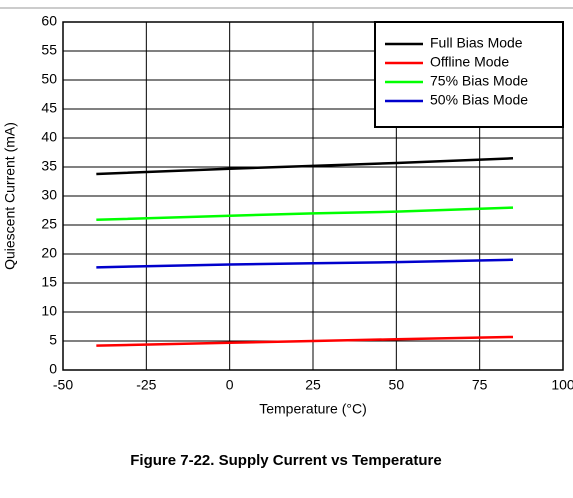  What do you see at coordinates (10, 196) in the screenshot?
I see `y-axis-label: Quiescent Current (mA)` at bounding box center [10, 196].